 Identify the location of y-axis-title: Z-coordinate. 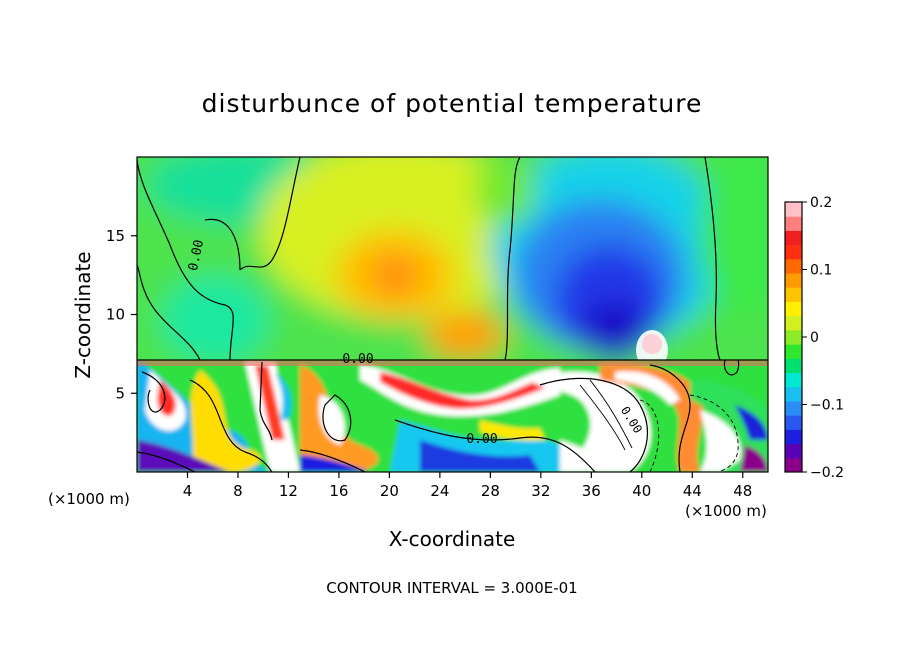
(83, 314).